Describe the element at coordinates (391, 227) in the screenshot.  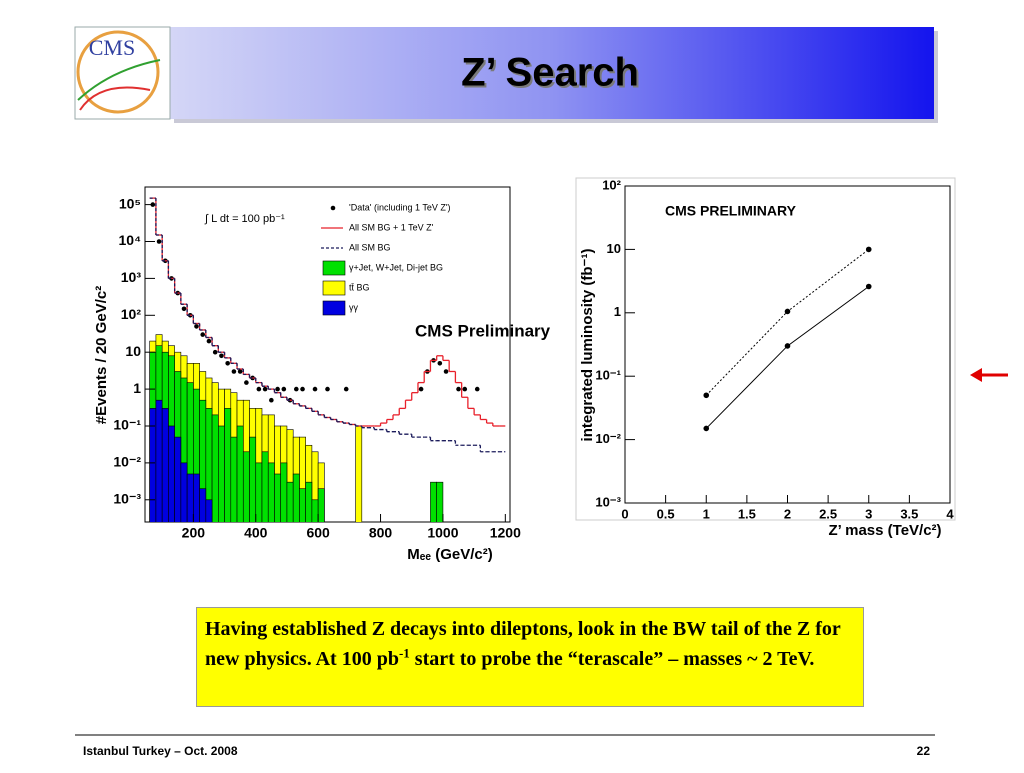
I see `legend-label: All SM BG + 1 TeV Z'` at that location.